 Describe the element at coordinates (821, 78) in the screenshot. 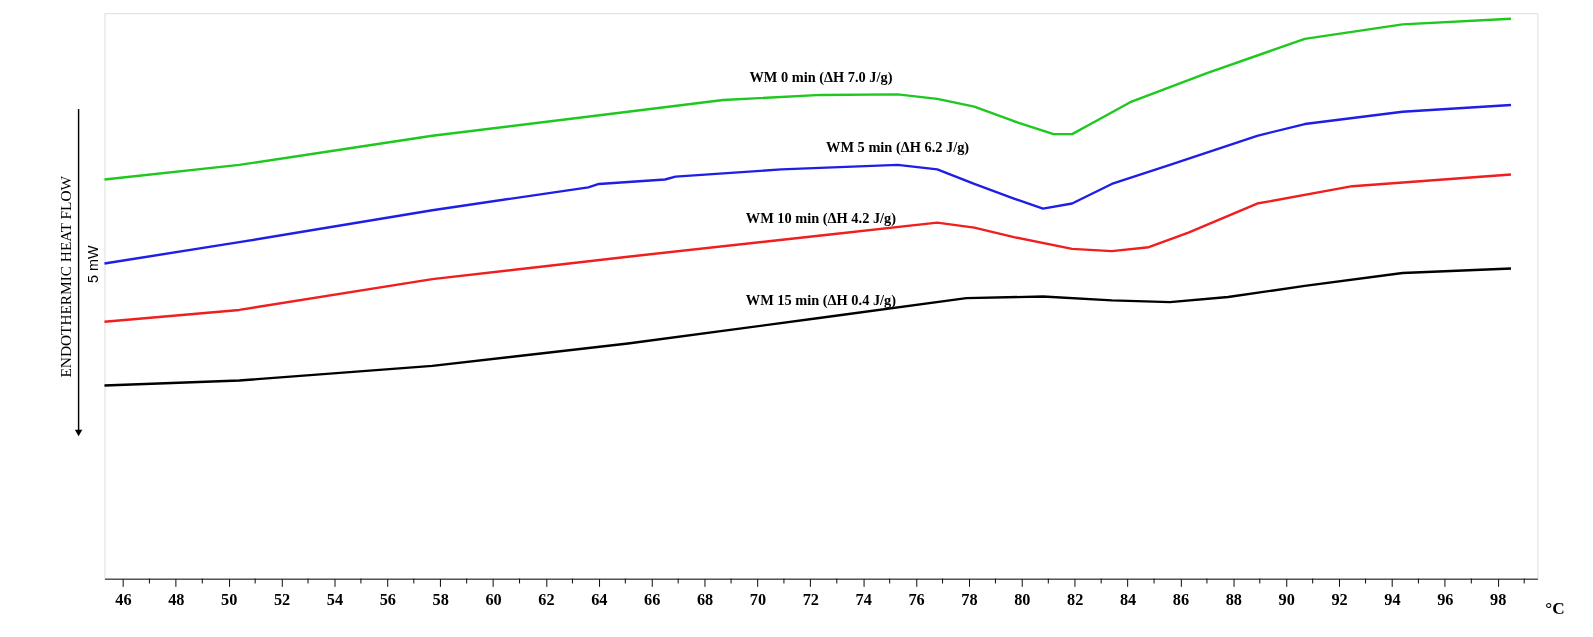

I see `series-label: WM 0 min (ΔH 7.0 J/g)` at that location.